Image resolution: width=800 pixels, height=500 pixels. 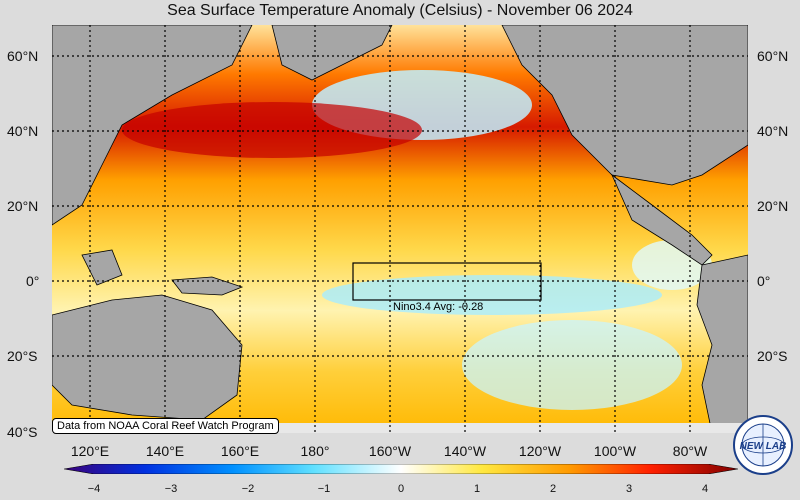 I want to click on asia-landmass, so click(x=152, y=125).